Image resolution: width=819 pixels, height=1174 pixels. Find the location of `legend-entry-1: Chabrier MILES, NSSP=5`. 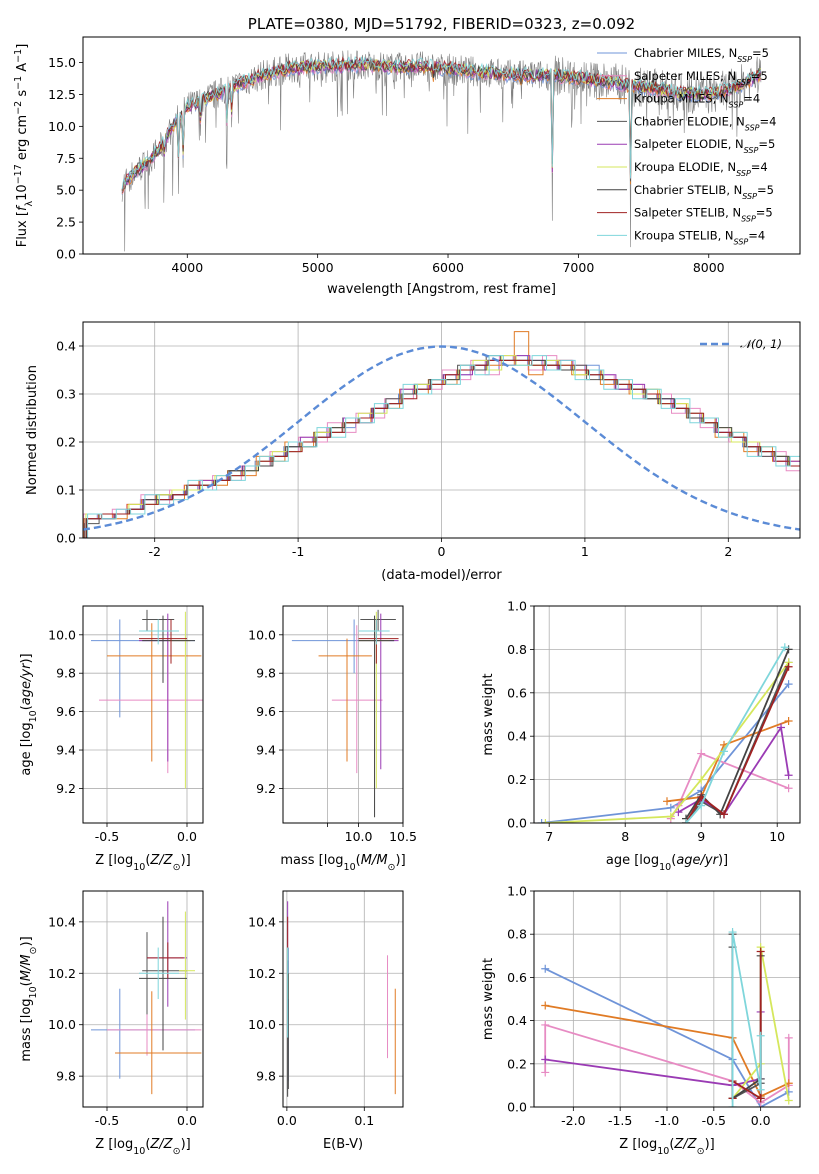

legend-entry-1: Chabrier MILES, NSSP=5 is located at coordinates (701, 55).